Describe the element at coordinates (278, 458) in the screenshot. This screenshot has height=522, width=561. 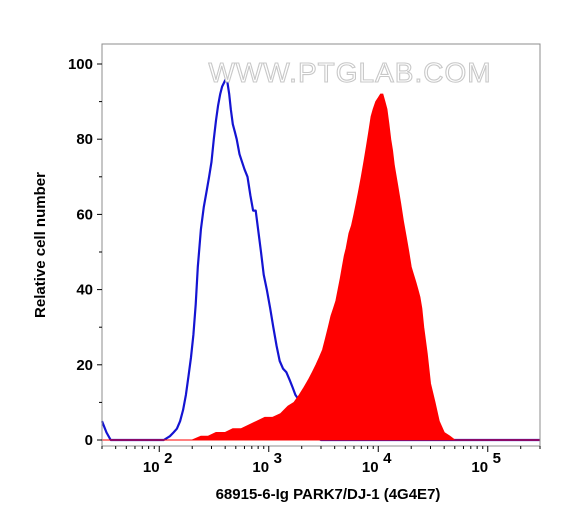
I see `x-tick-exponent: 3` at that location.